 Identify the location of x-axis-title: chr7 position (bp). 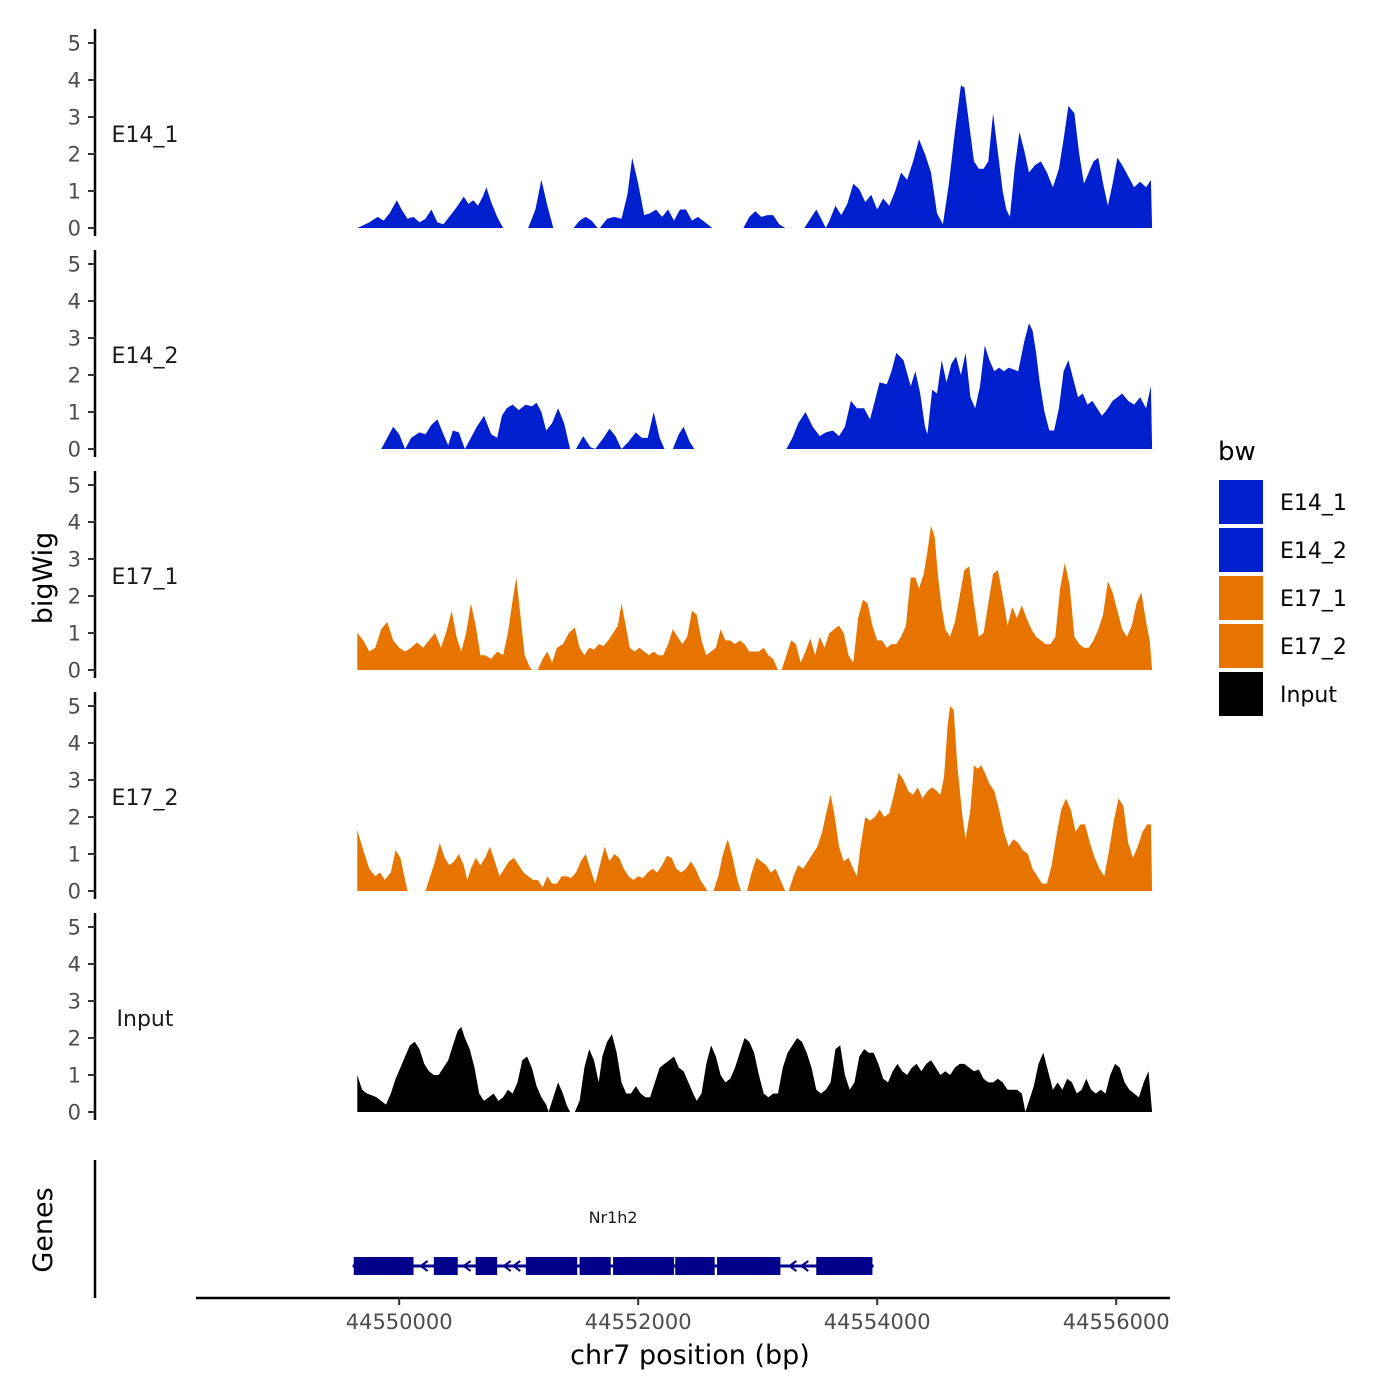
(690, 1355).